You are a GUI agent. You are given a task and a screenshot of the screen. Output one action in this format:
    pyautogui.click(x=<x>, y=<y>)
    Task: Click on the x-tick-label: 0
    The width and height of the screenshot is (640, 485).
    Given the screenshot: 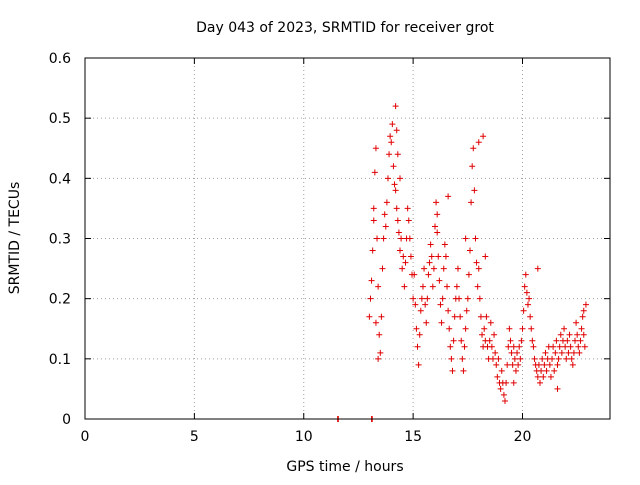 What is the action you would take?
    pyautogui.click(x=85, y=437)
    